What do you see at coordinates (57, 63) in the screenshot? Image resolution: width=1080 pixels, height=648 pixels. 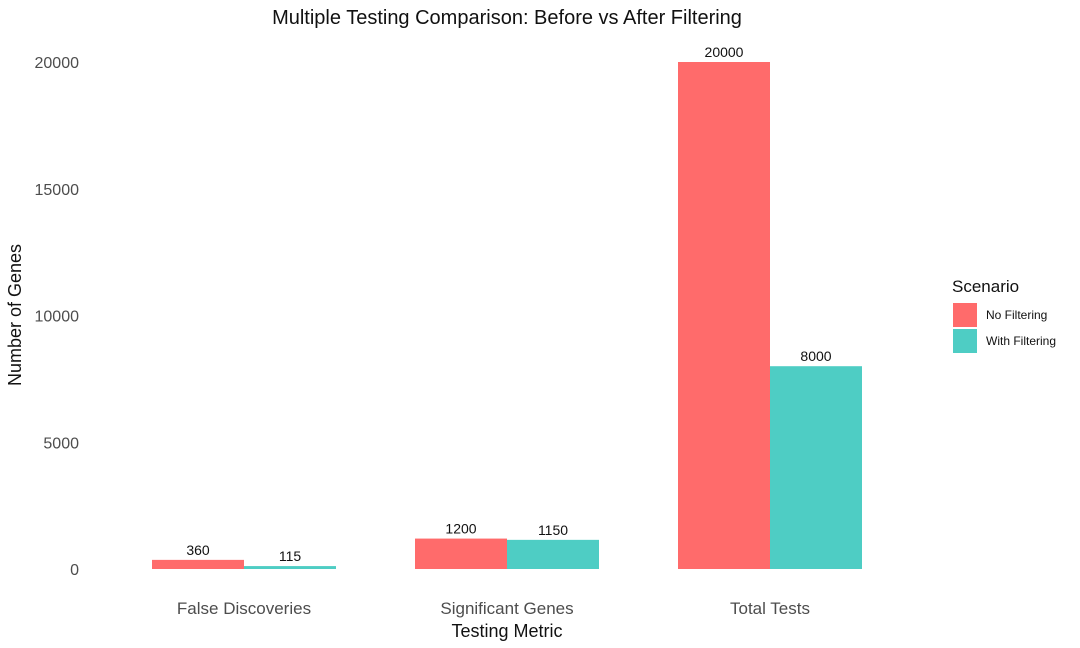 I see `y-tick-label: 20000` at bounding box center [57, 63].